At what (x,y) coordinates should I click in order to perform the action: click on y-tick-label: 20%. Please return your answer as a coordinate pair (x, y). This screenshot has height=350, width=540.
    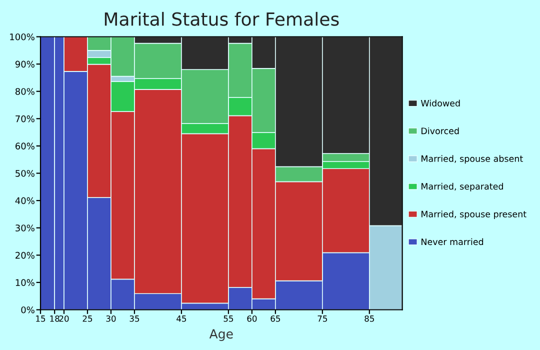
    Looking at the image, I should click on (25, 255).